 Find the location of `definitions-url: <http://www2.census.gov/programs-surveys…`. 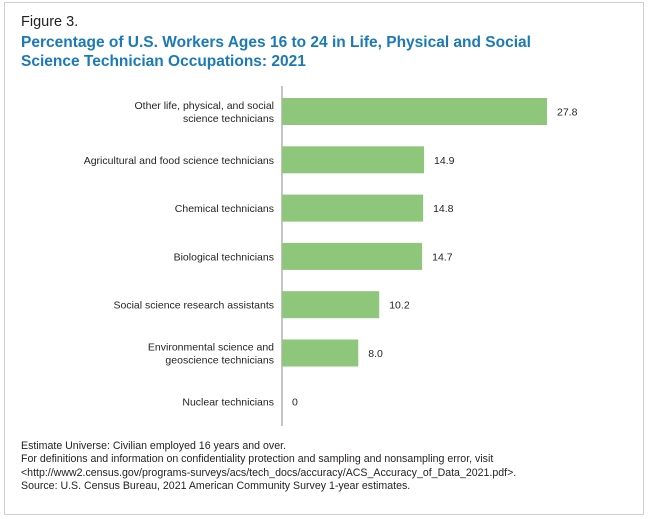

definitions-url: <http://www2.census.gov/programs-surveys… is located at coordinates (269, 472).